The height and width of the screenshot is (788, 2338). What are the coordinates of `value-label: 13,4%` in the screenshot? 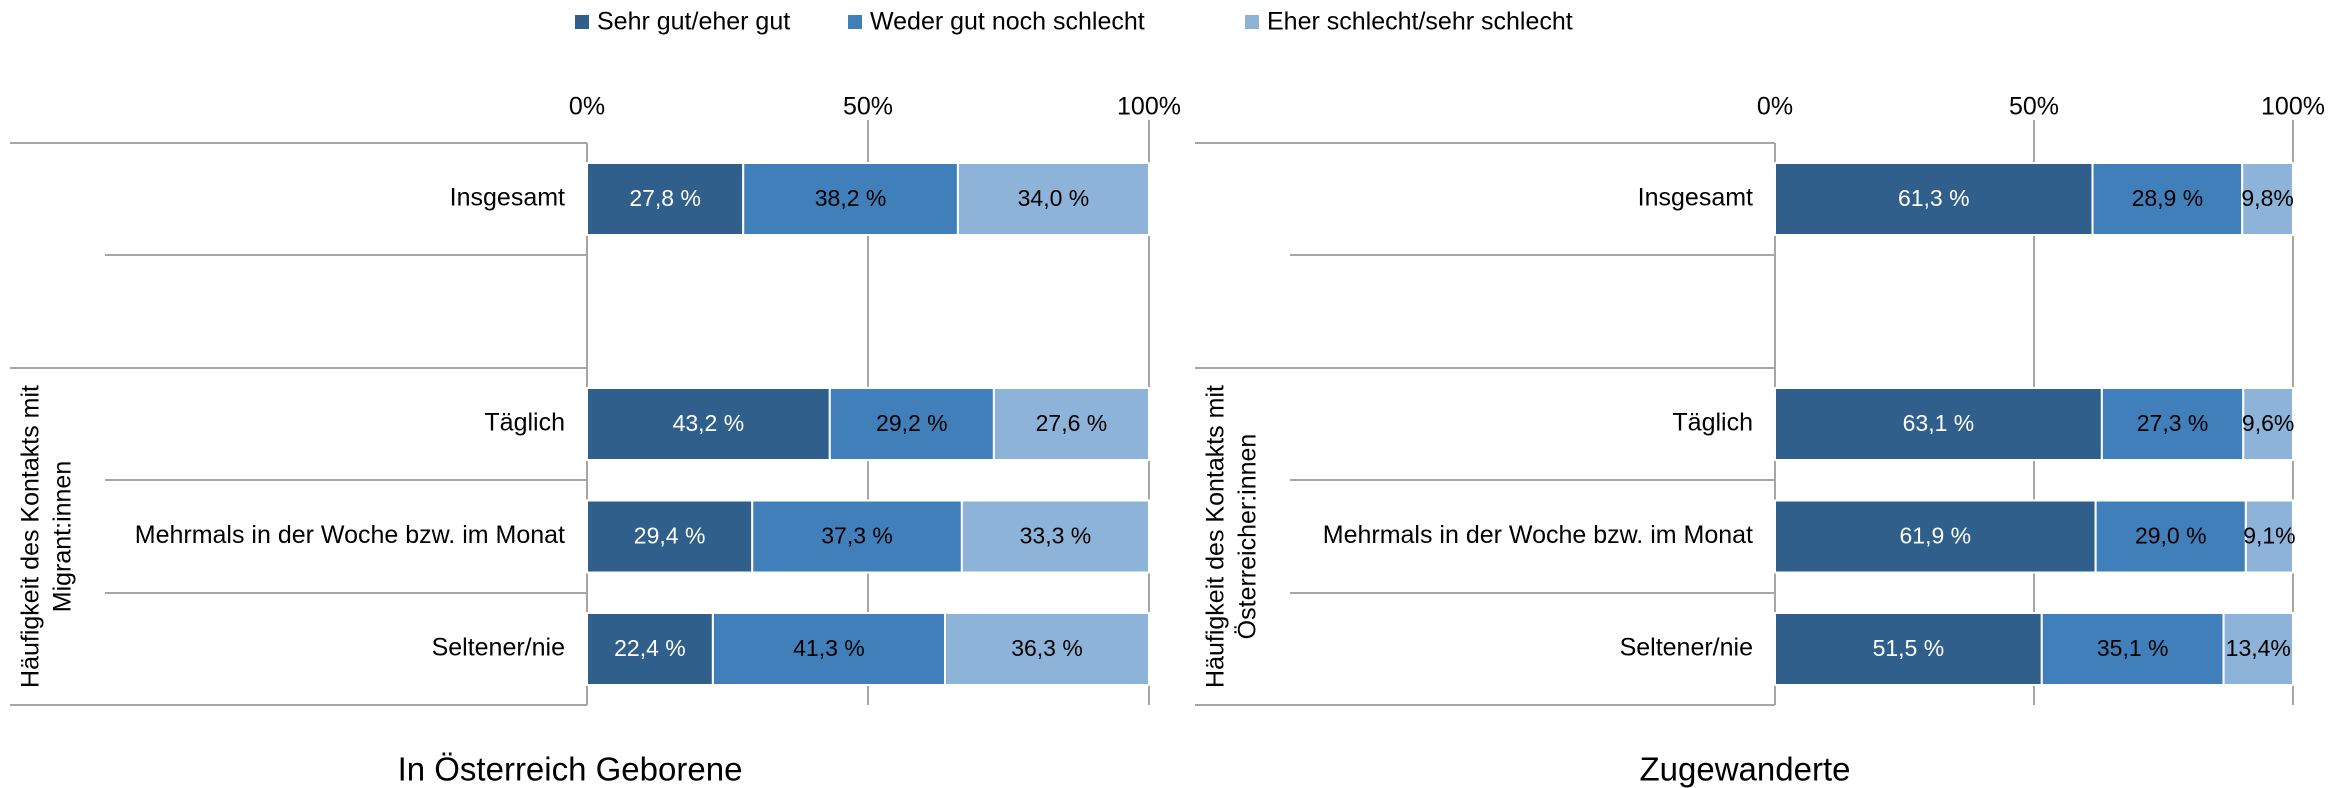 It's located at (2258, 648).